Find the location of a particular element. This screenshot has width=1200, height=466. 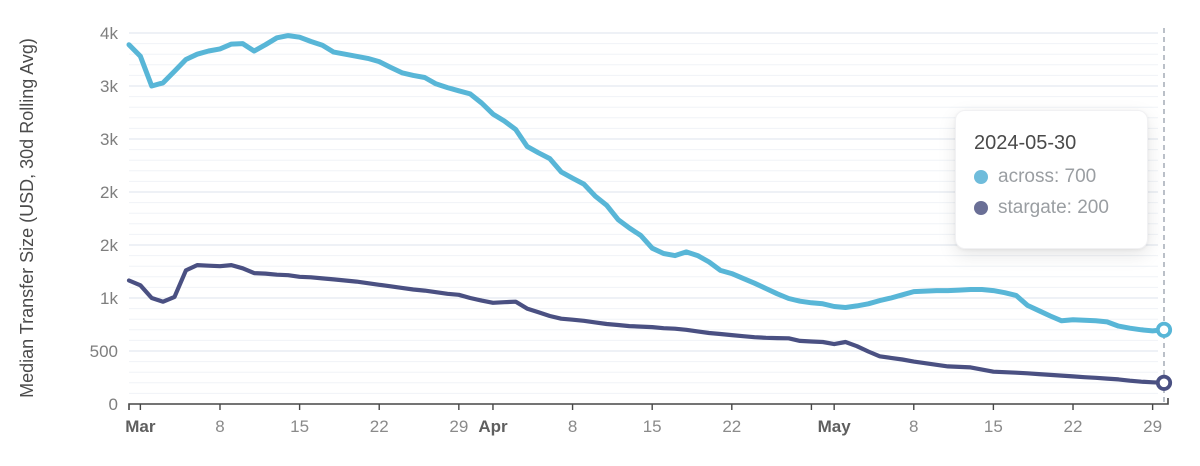

tooltip-row-across: across: 700 is located at coordinates (1060, 177).